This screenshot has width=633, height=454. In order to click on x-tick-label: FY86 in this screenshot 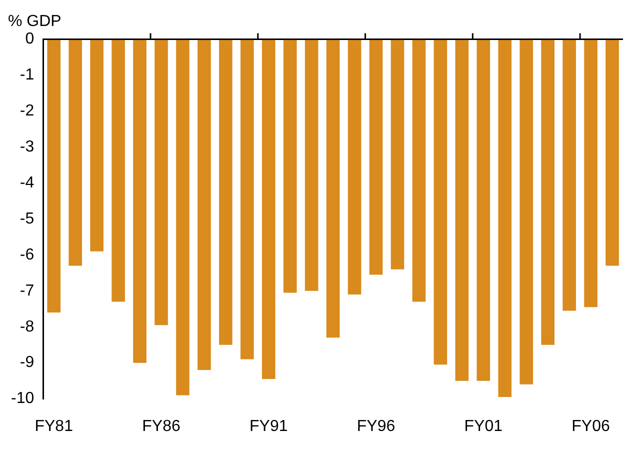, I will do `click(161, 426)`.